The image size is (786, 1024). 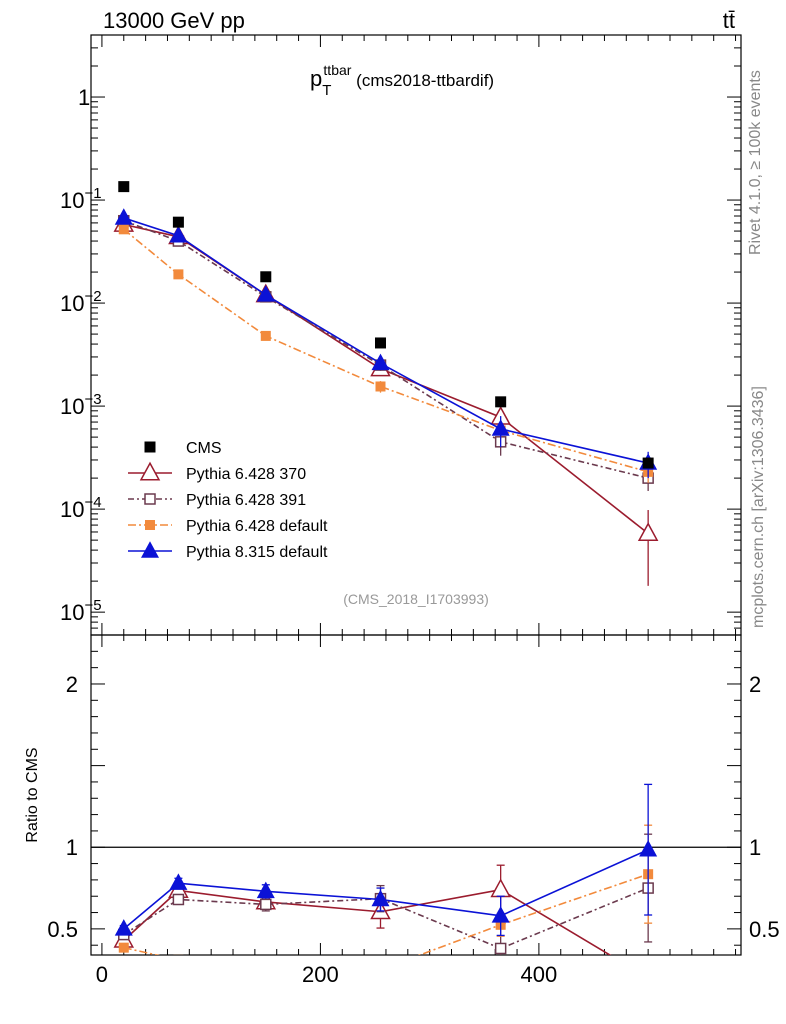 I want to click on title-subscript: T, so click(x=326, y=90).